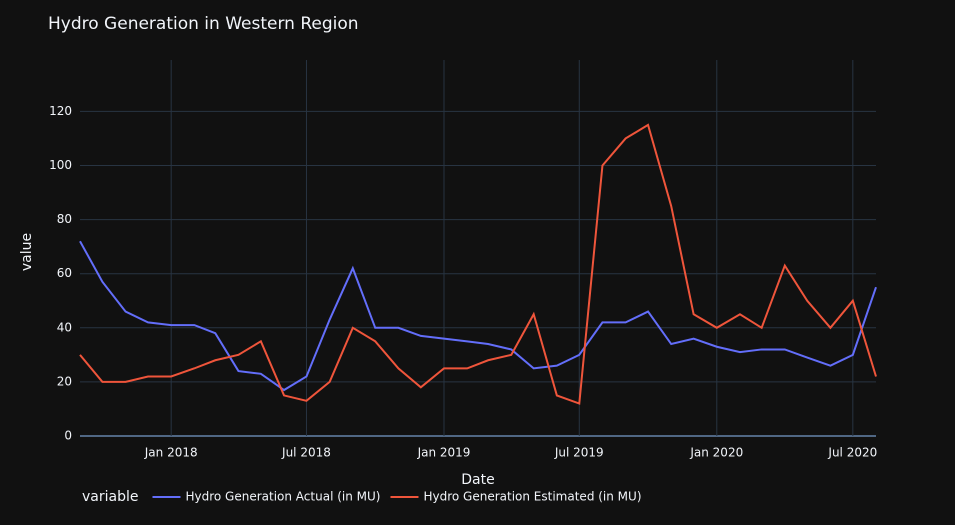 This screenshot has width=955, height=525. Describe the element at coordinates (444, 453) in the screenshot. I see `x-tick-label: Jan 2019` at that location.